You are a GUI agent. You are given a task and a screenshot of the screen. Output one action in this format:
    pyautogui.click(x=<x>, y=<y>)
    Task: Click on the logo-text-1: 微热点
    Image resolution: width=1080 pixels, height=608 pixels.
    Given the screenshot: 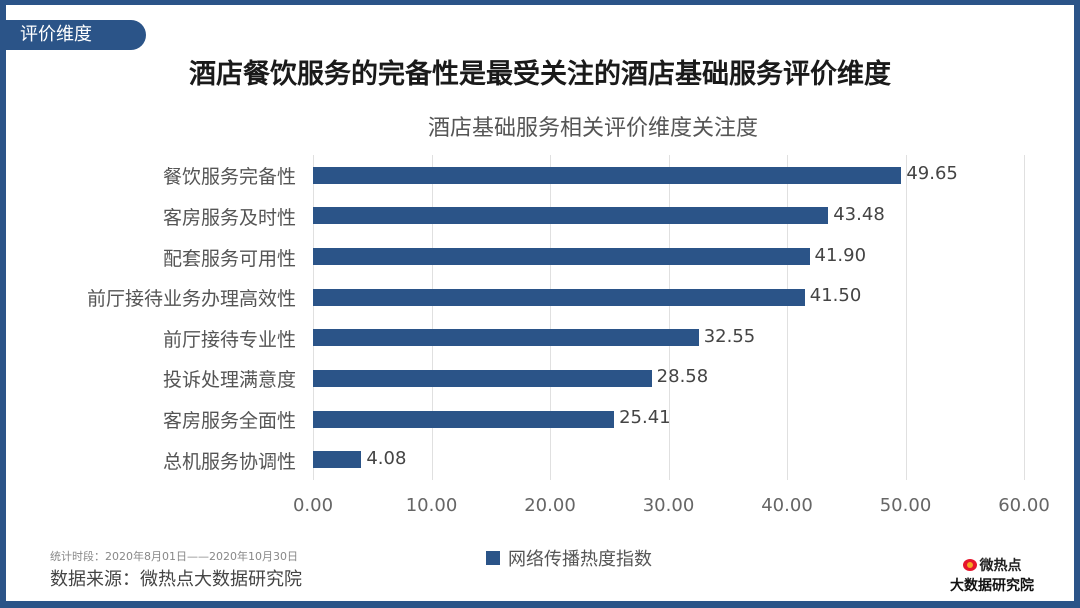 What is the action you would take?
    pyautogui.click(x=1000, y=566)
    